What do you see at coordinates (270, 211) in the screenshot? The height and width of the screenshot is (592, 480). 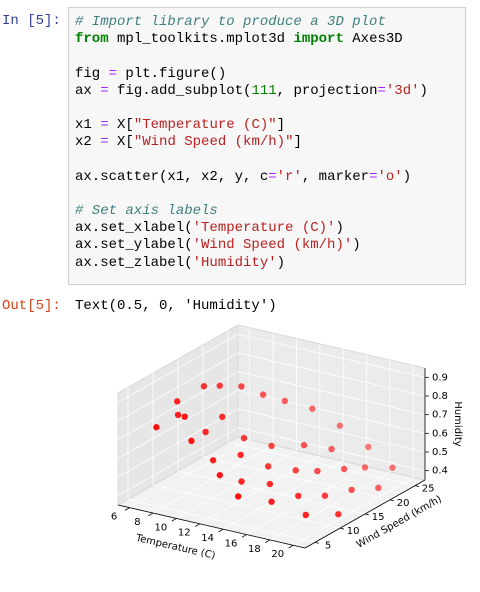 I see `code-line: # Set axis labels` at bounding box center [270, 211].